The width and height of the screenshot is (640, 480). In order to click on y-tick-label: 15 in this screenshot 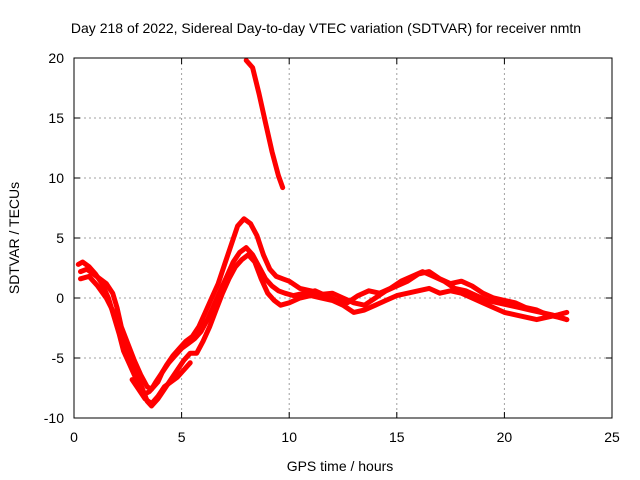, I will do `click(56, 118)`.